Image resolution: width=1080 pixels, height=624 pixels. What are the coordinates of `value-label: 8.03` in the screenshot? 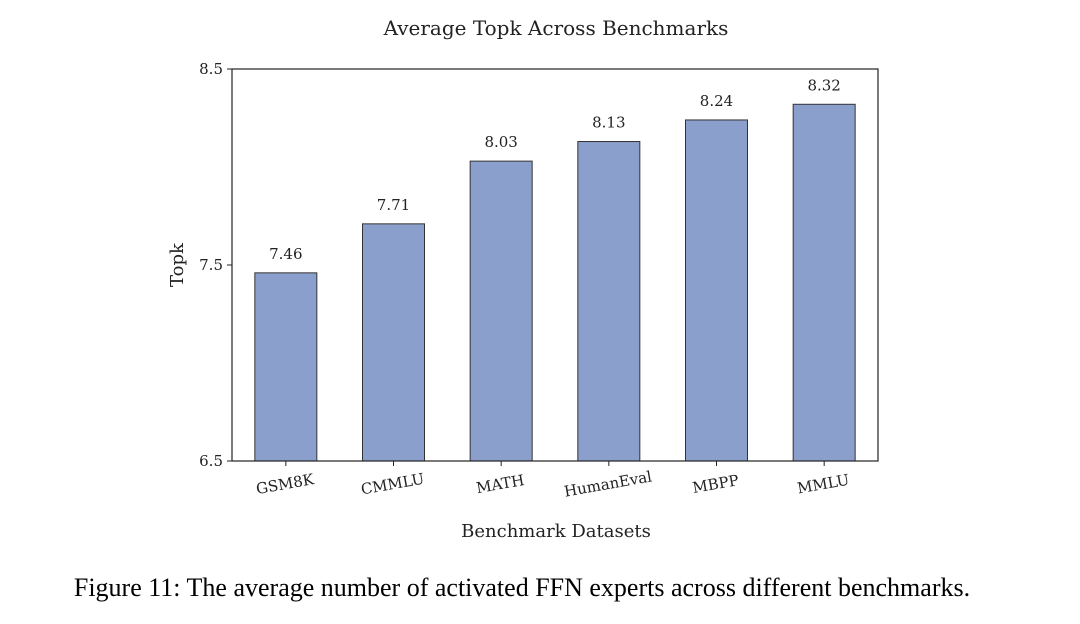 It's located at (500, 142).